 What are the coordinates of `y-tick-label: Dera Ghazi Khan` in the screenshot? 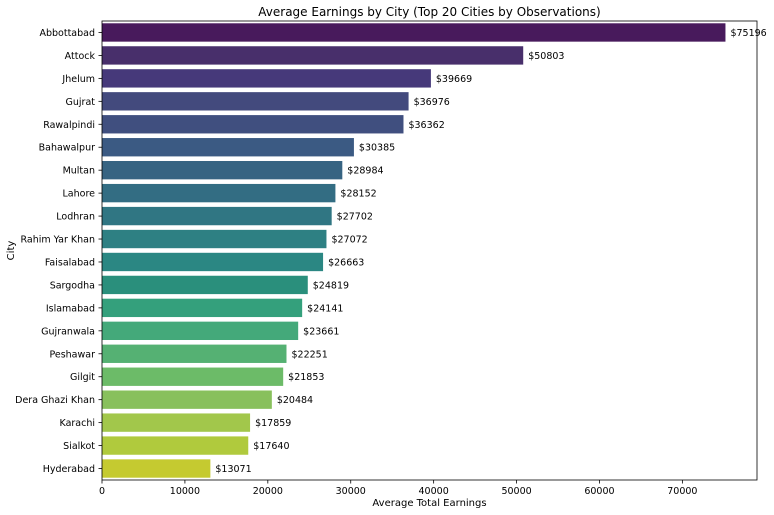 It's located at (55, 400).